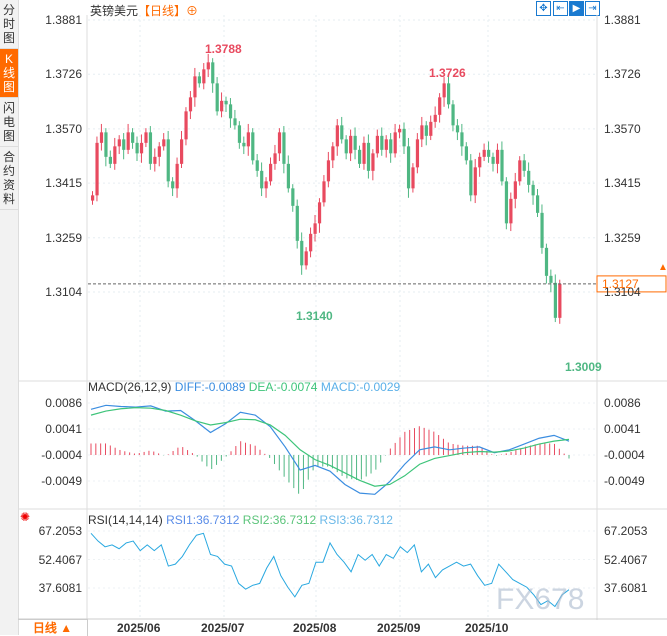 This screenshot has height=636, width=667. What do you see at coordinates (540, 599) in the screenshot?
I see `watermark-logo: FX678` at bounding box center [540, 599].